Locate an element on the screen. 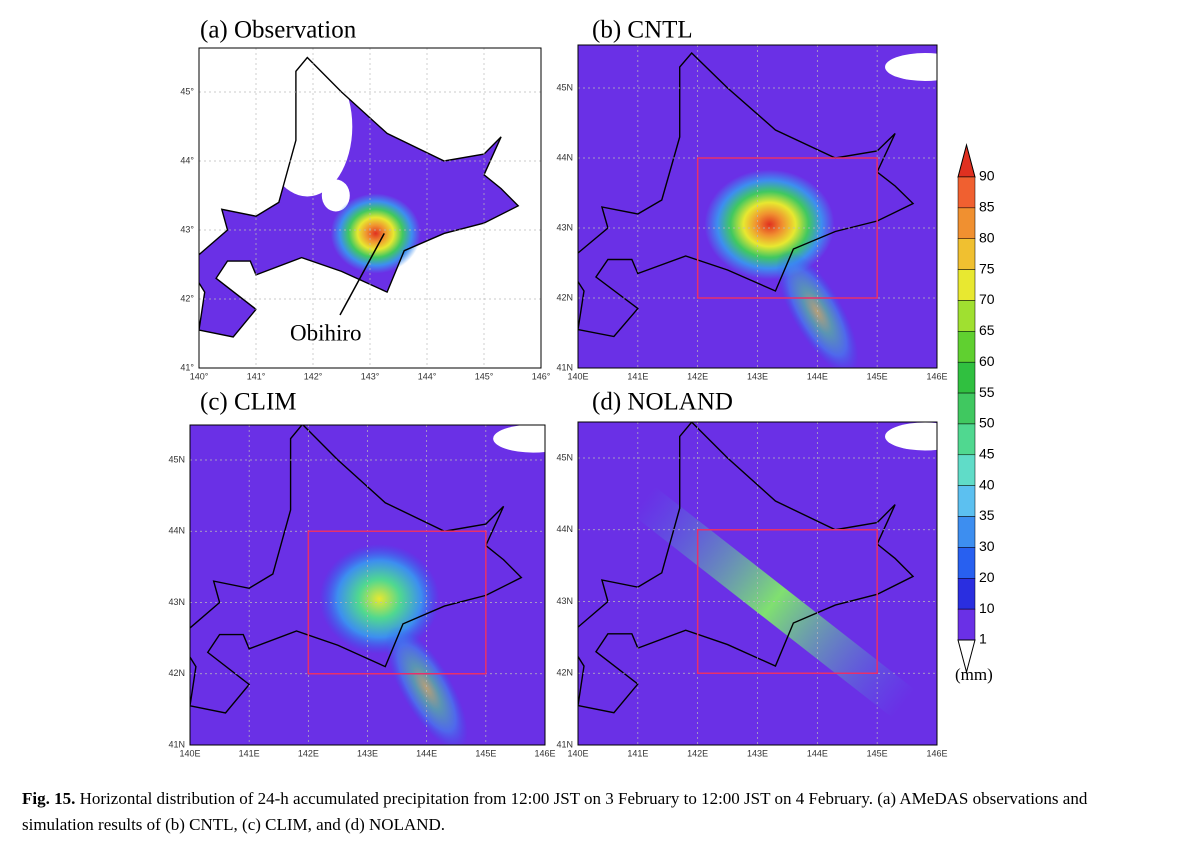 The height and width of the screenshot is (860, 1179). x-tick-label: 144° is located at coordinates (427, 376).